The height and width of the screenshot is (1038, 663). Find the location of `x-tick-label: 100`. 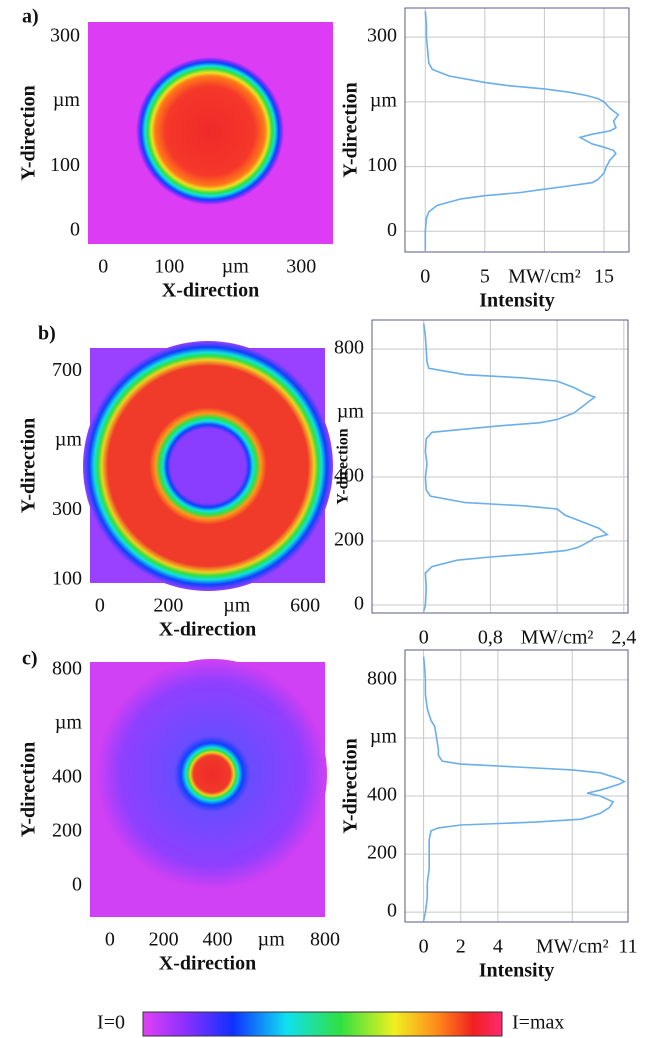

x-tick-label: 100 is located at coordinates (169, 267).